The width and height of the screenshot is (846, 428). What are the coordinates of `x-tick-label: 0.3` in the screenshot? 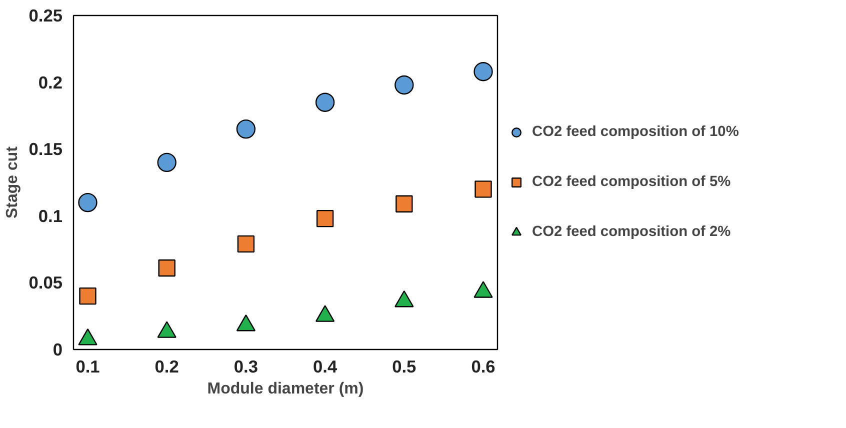 It's located at (246, 366).